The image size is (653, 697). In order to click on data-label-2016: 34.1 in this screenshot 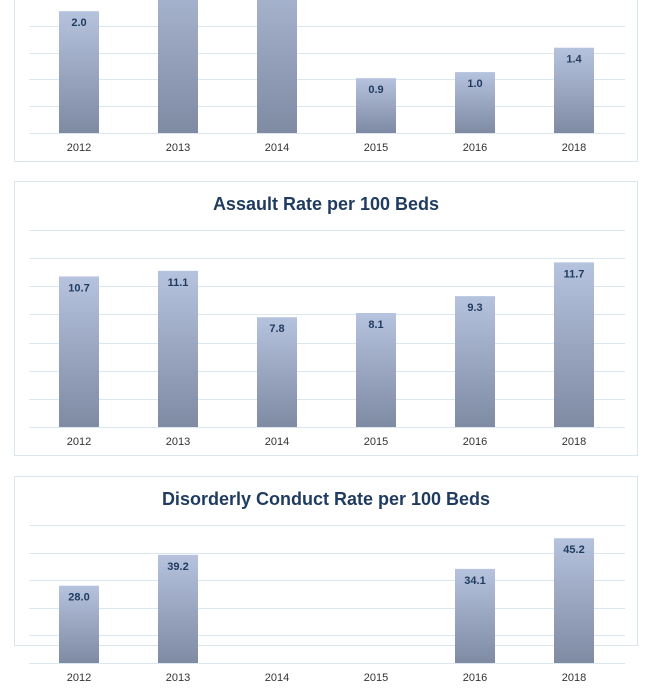, I will do `click(474, 581)`.